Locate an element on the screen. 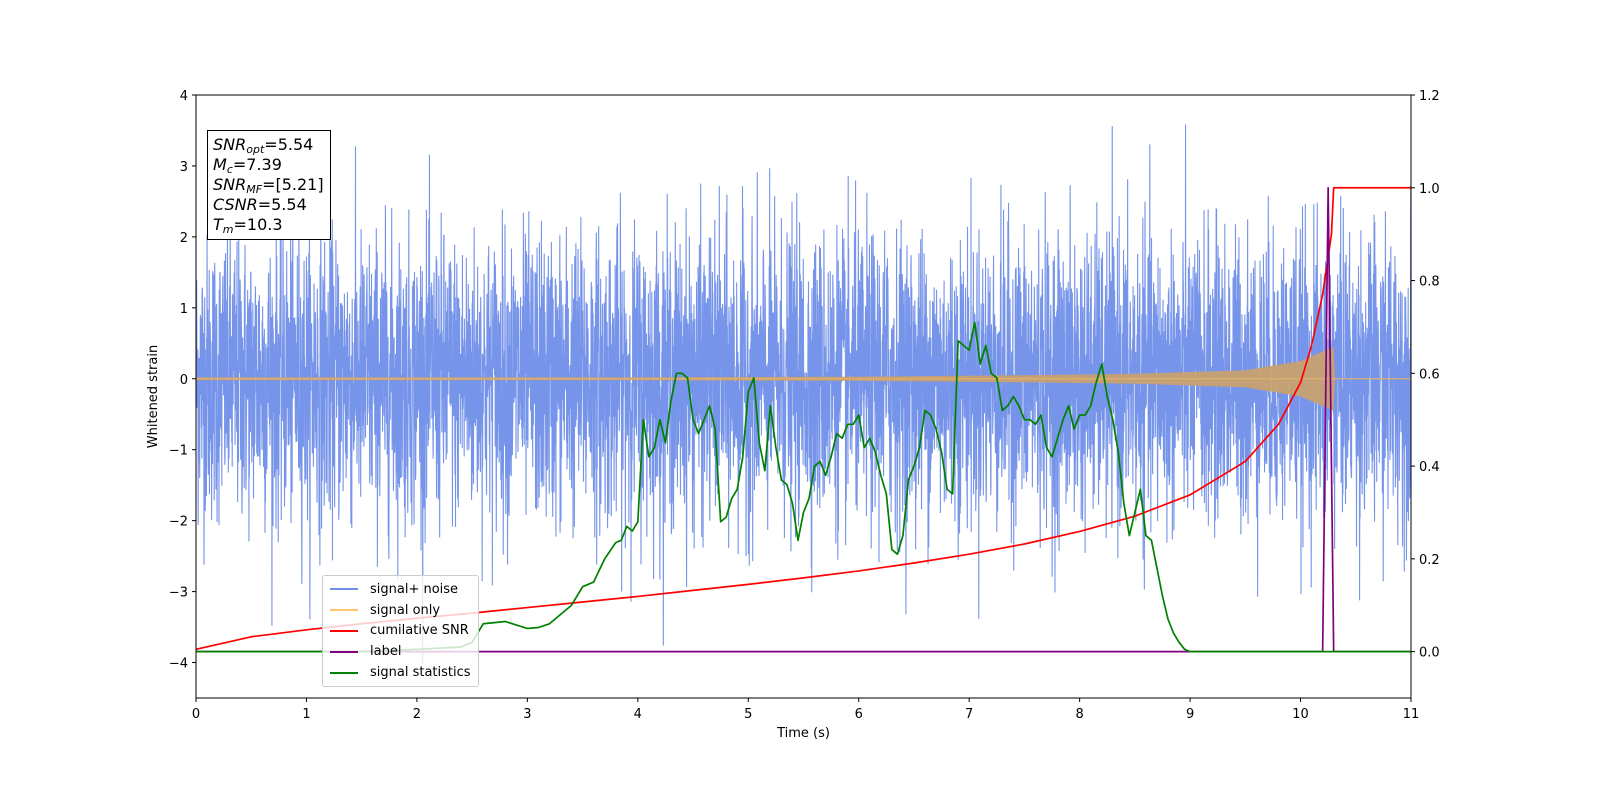  y-left-tick-label: −3 is located at coordinates (178, 593).